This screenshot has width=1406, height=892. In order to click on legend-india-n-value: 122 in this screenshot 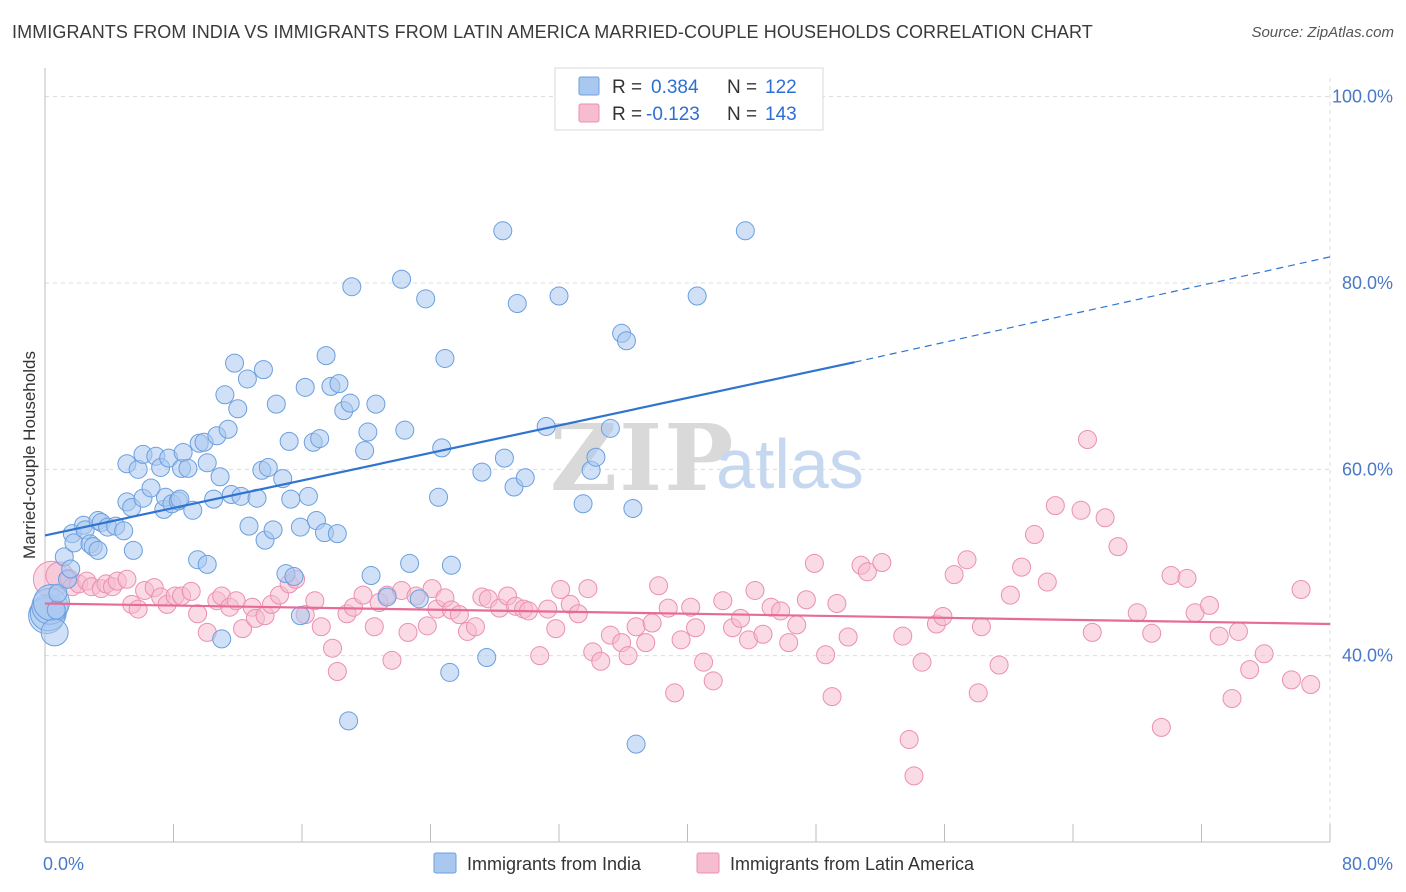, I will do `click(781, 87)`.